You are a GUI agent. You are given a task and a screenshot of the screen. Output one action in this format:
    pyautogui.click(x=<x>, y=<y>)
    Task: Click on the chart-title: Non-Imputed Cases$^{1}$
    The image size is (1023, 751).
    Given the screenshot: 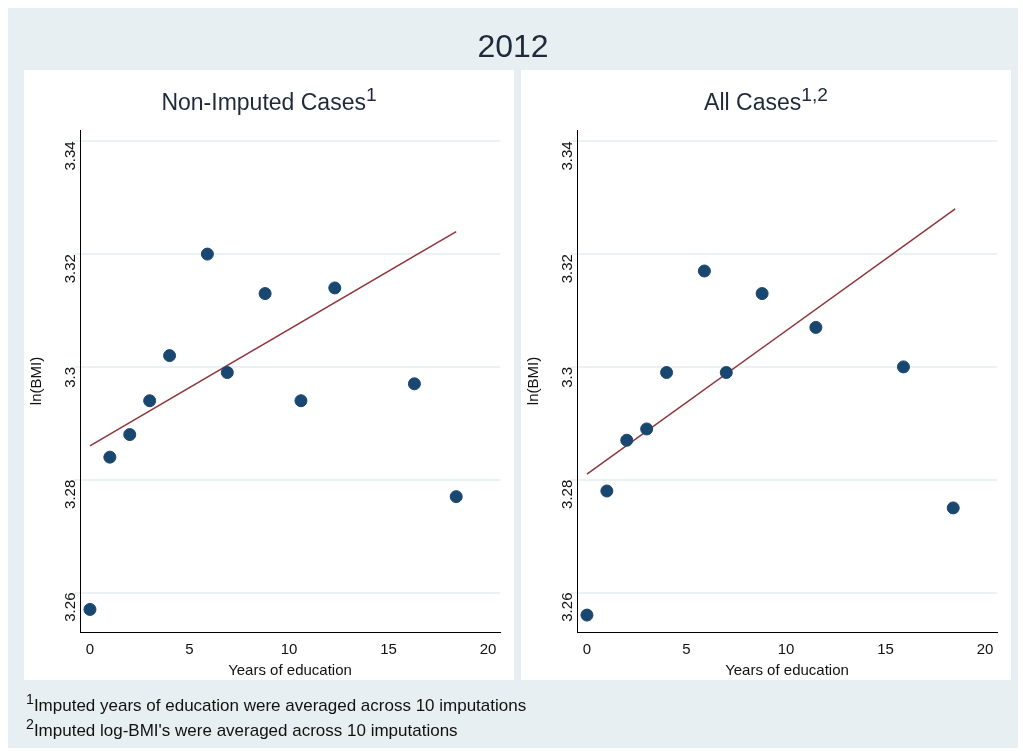 What is the action you would take?
    pyautogui.click(x=269, y=100)
    